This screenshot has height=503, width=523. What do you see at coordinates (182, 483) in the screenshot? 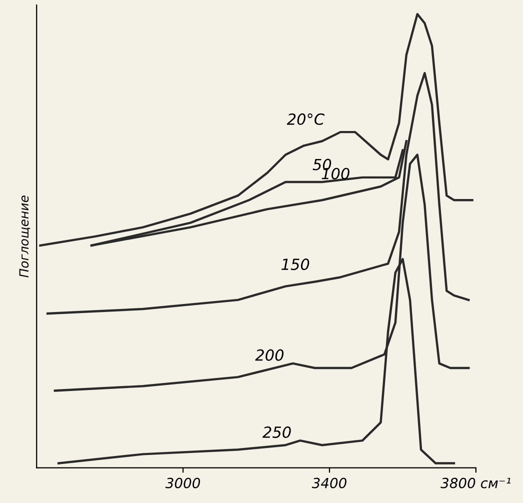
I see `x-tick-label: 3000` at bounding box center [182, 483].